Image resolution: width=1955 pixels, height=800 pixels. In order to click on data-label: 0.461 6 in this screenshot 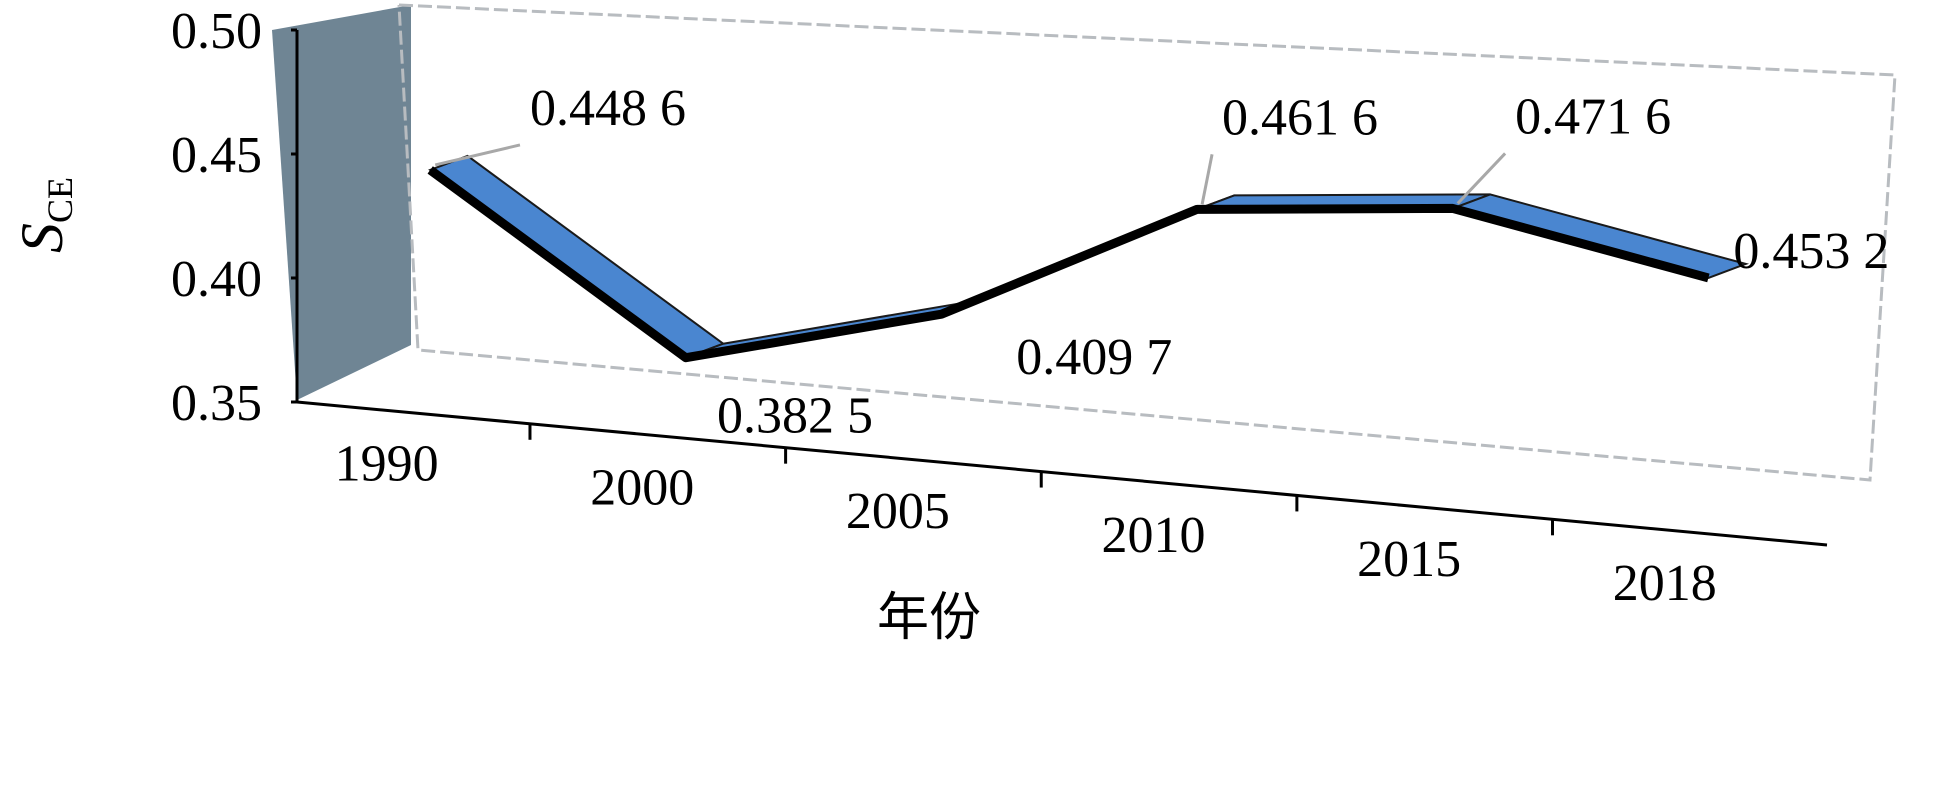, I will do `click(1300, 117)`.